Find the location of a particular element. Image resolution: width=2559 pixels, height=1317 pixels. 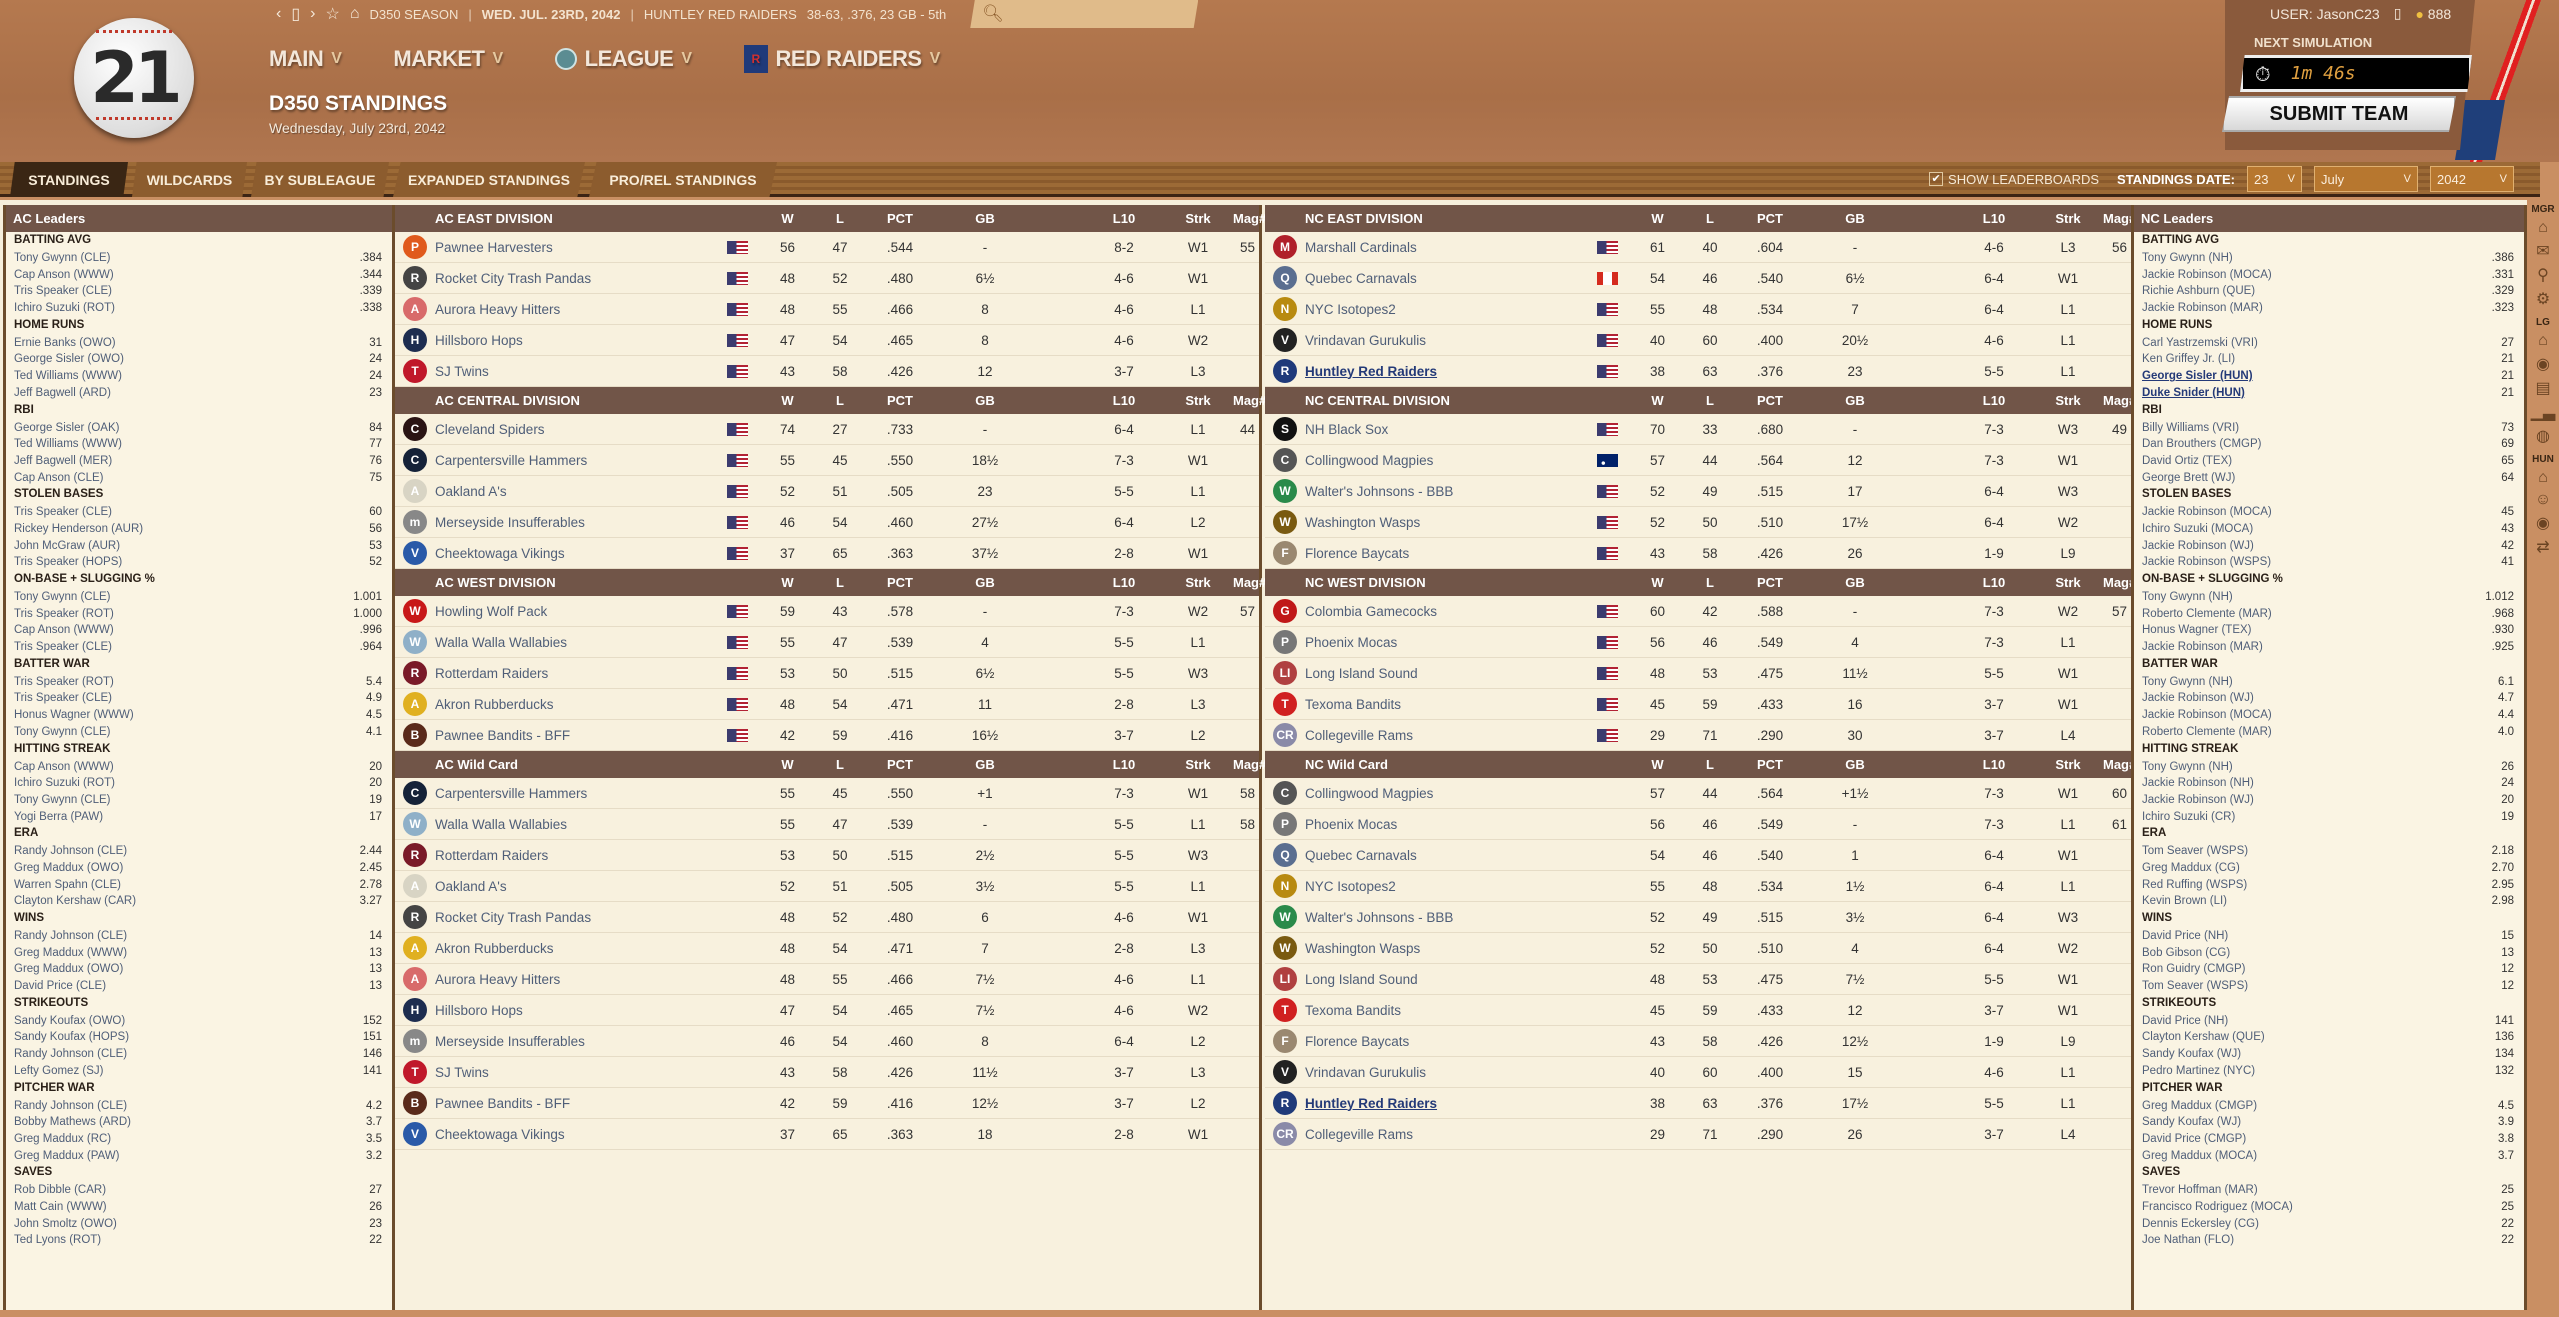

player-name: Greg Maddux (CG) is located at coordinates (2191, 867).